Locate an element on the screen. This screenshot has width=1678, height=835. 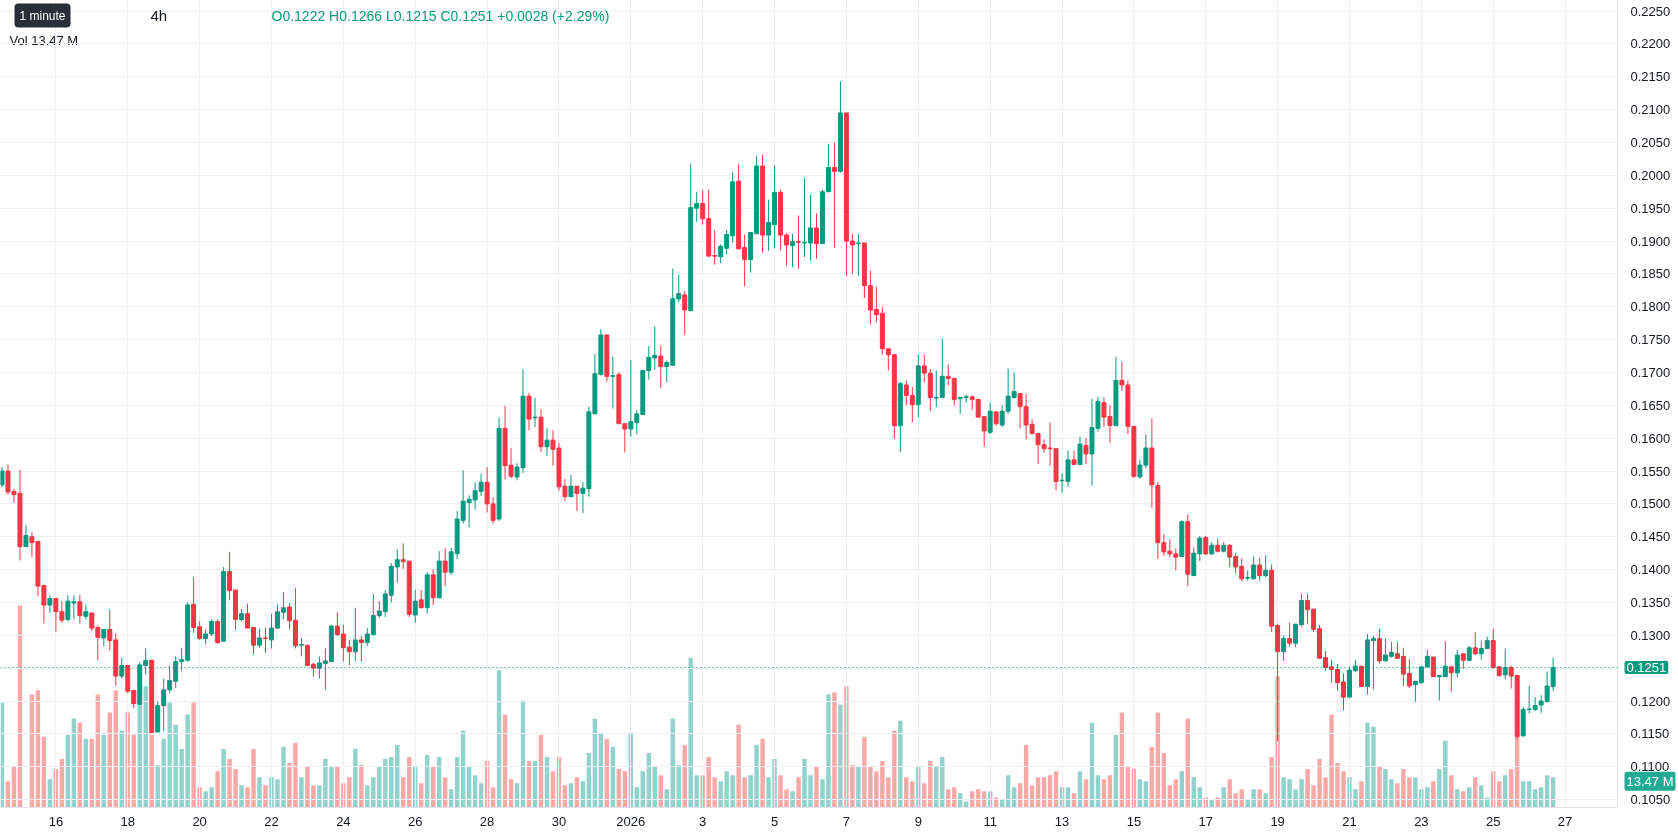
x-tick-label: 2026 is located at coordinates (631, 821).